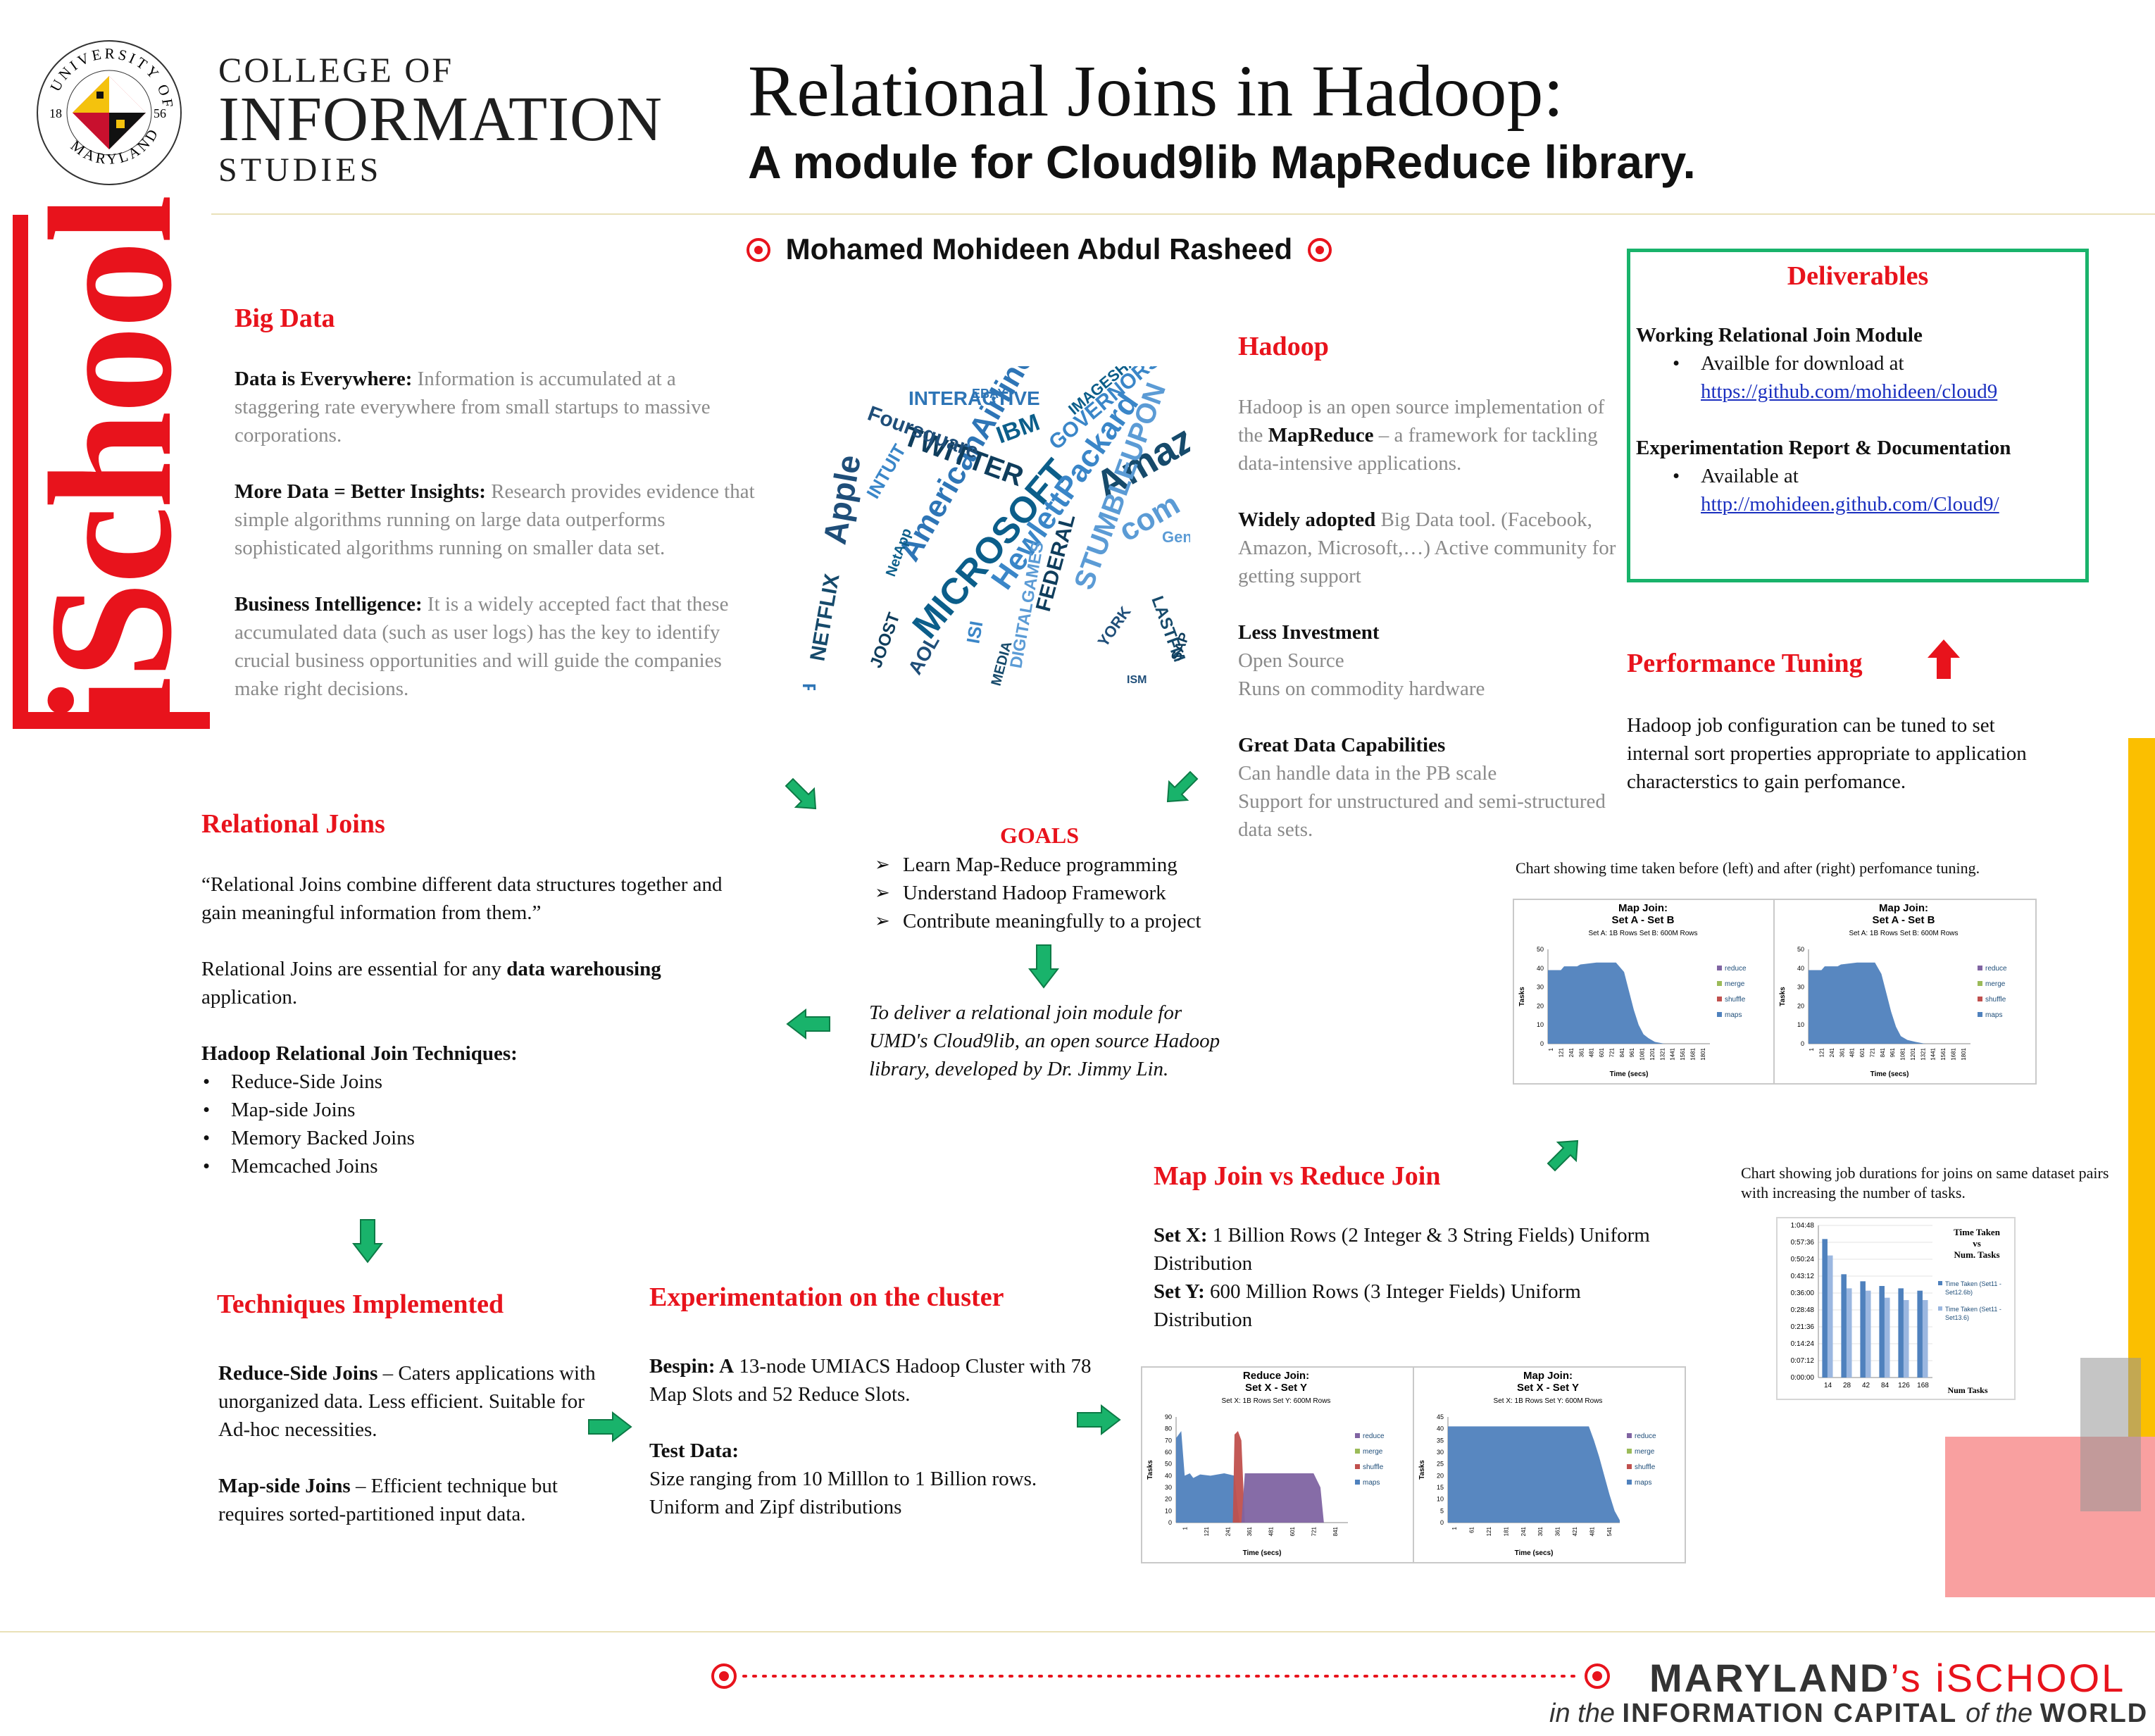 The width and height of the screenshot is (2155, 1736). What do you see at coordinates (1879, 476) in the screenshot?
I see `deliverable-2-bullet: Available at` at bounding box center [1879, 476].